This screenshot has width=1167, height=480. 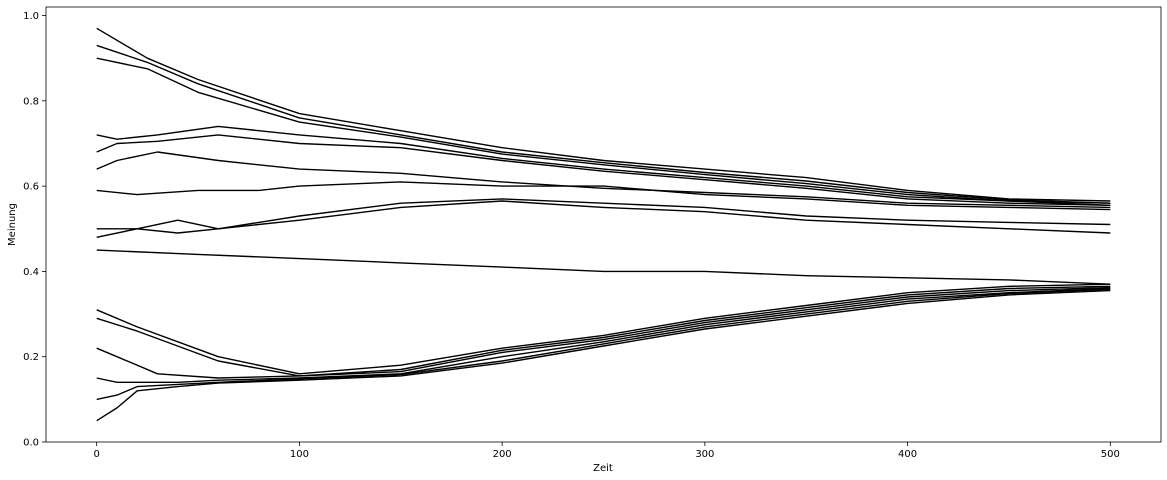 What do you see at coordinates (31, 101) in the screenshot?
I see `y-tick-label: 0.8` at bounding box center [31, 101].